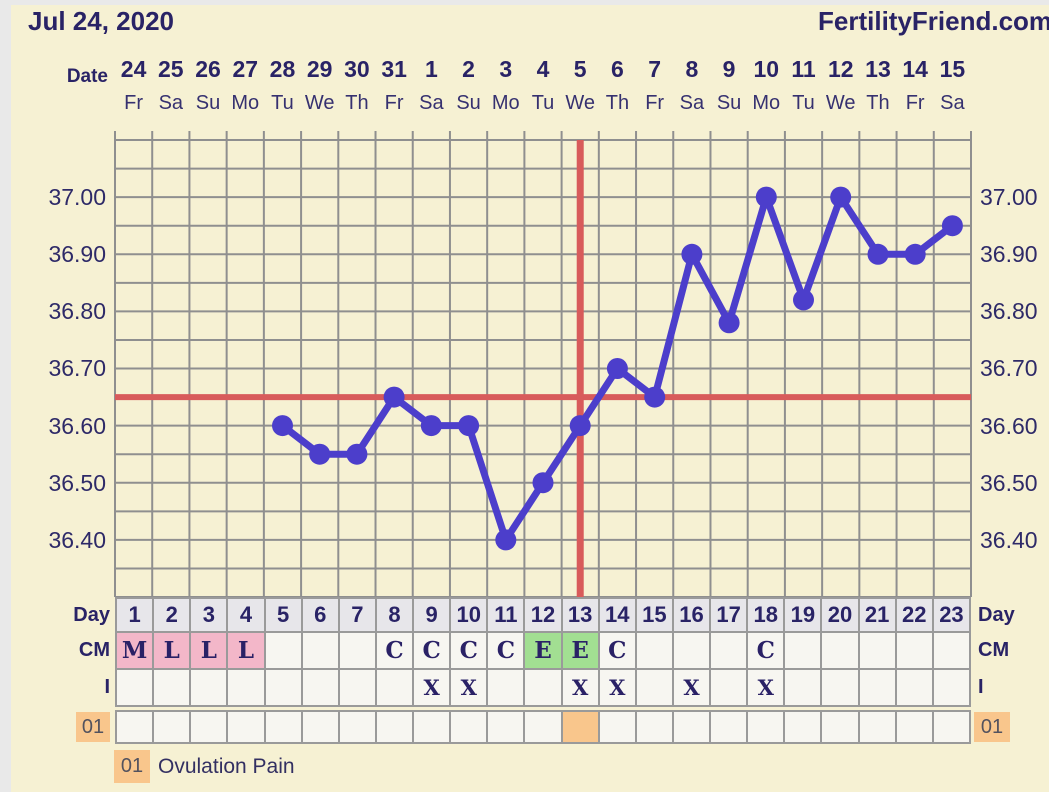  Describe the element at coordinates (432, 615) in the screenshot. I see `day-cell-9: 9` at that location.